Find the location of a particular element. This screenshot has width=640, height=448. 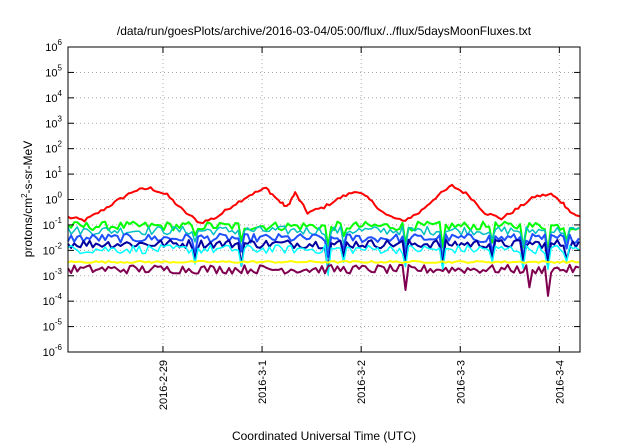

y-tick-label: 10¹ is located at coordinates (53, 173).